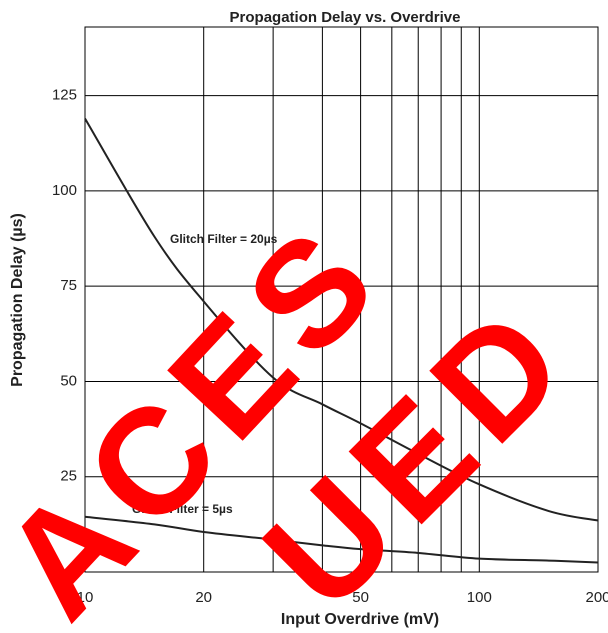 The height and width of the screenshot is (633, 608). I want to click on y-axis-label: Propagation Delay (µs), so click(17, 300).